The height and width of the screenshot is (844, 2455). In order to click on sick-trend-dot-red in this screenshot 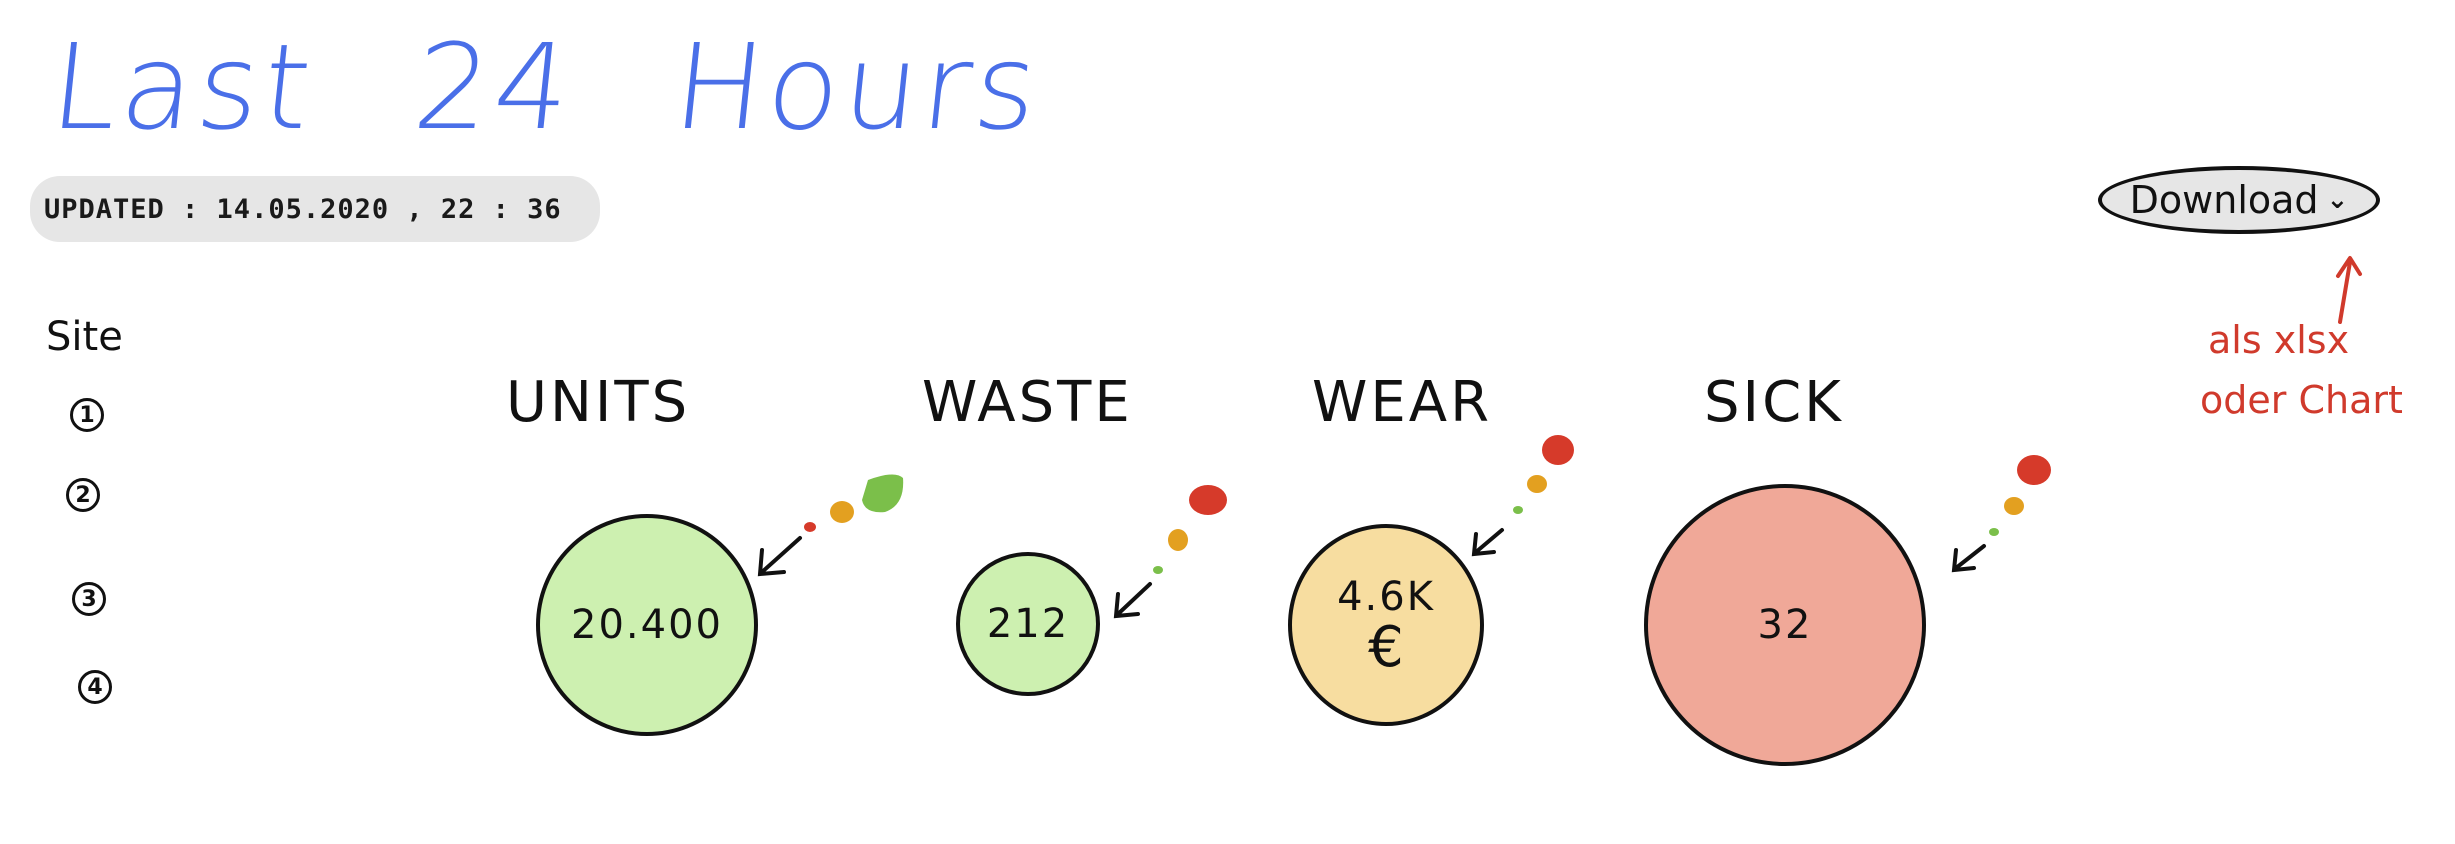, I will do `click(2034, 470)`.